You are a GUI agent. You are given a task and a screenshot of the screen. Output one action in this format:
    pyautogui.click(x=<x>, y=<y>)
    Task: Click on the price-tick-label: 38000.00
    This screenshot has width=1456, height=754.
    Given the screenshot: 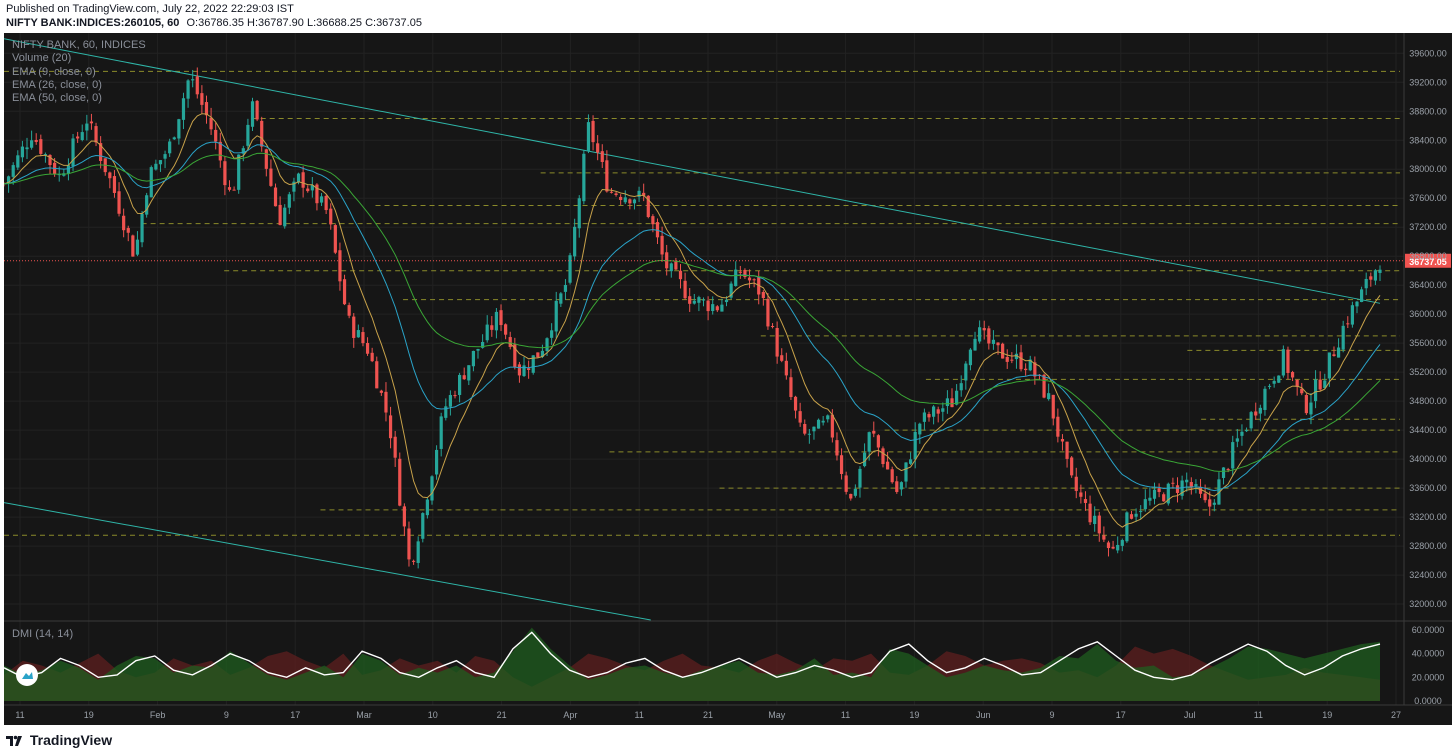 What is the action you would take?
    pyautogui.click(x=1428, y=169)
    